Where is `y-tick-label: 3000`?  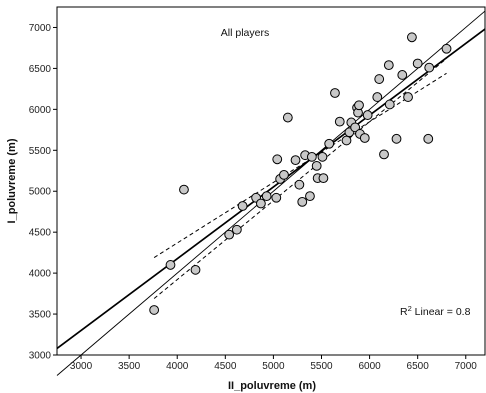
y-tick-label: 3000 is located at coordinates (40, 356).